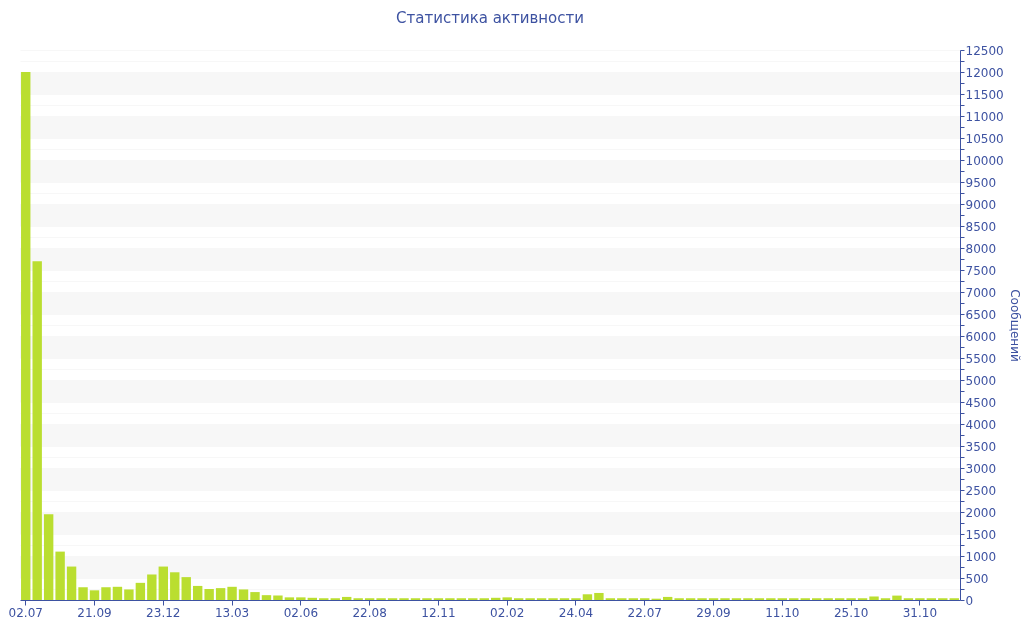 Image resolution: width=1024 pixels, height=640 pixels. Describe the element at coordinates (981, 248) in the screenshot. I see `y-tick-label: 8000` at that location.